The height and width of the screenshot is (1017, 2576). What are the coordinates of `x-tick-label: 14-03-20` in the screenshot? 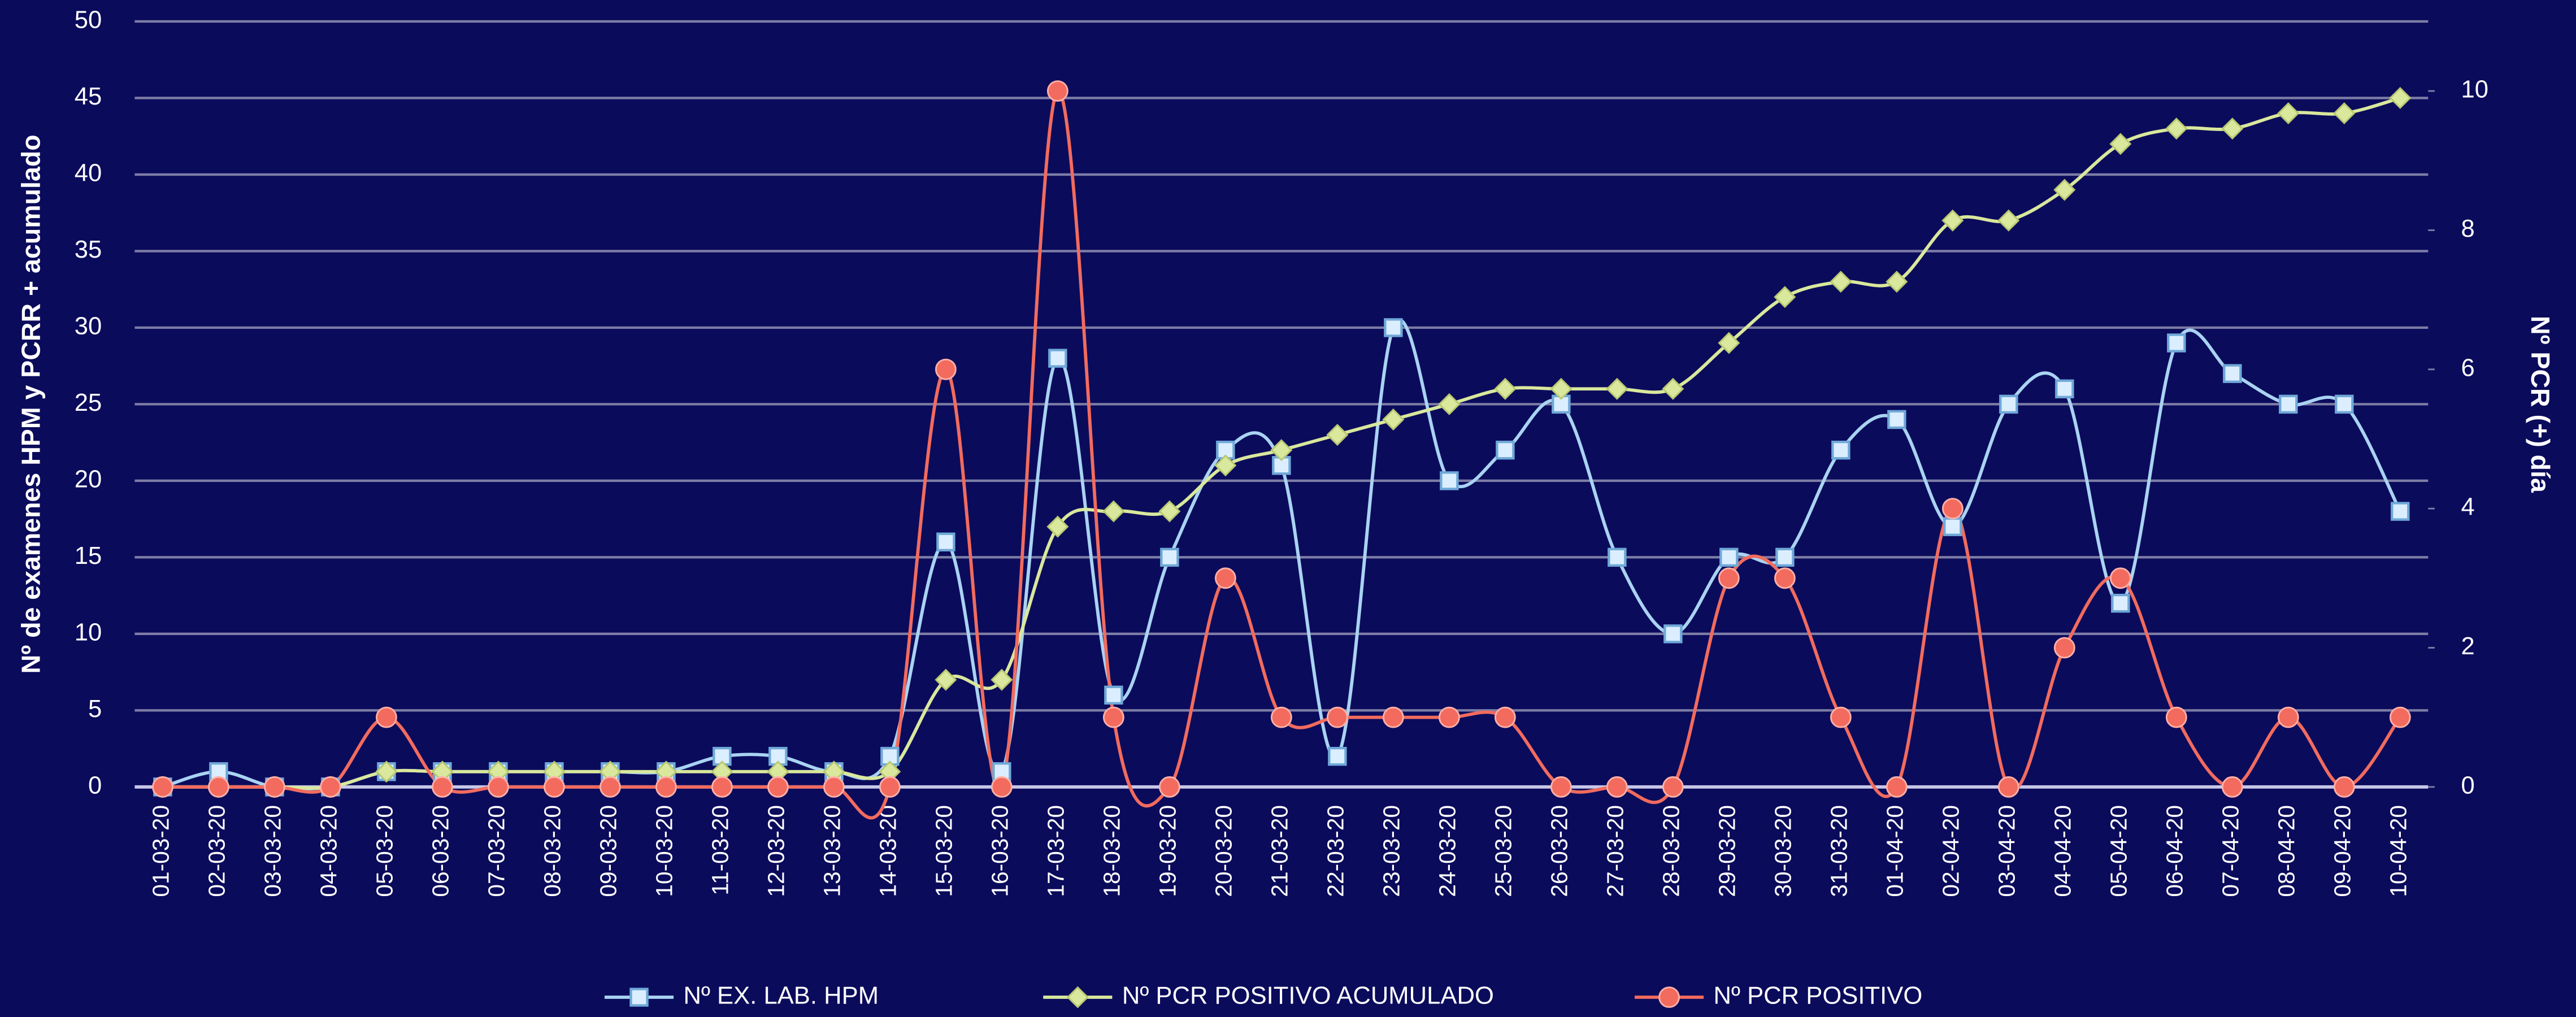 It's located at (888, 851).